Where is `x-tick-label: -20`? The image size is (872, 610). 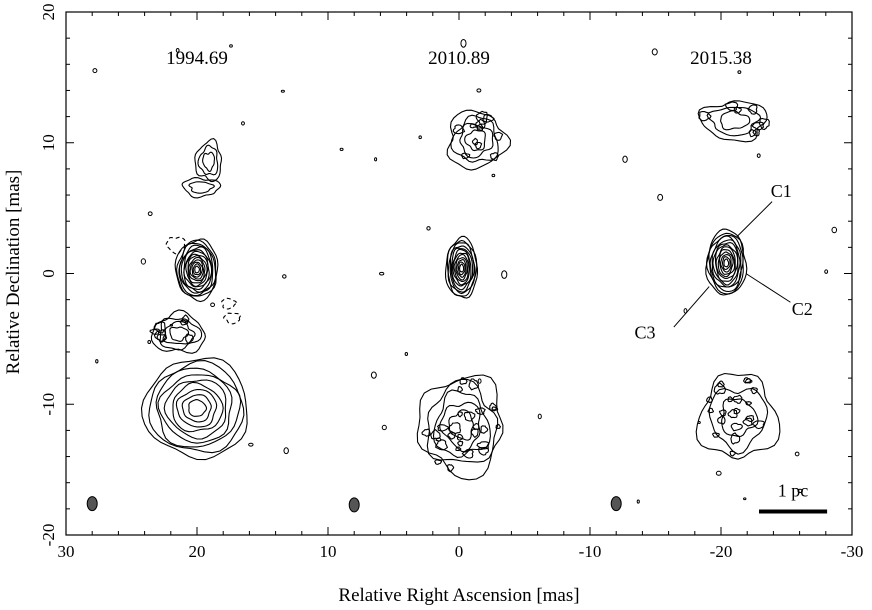 x-tick-label: -20 is located at coordinates (721, 551).